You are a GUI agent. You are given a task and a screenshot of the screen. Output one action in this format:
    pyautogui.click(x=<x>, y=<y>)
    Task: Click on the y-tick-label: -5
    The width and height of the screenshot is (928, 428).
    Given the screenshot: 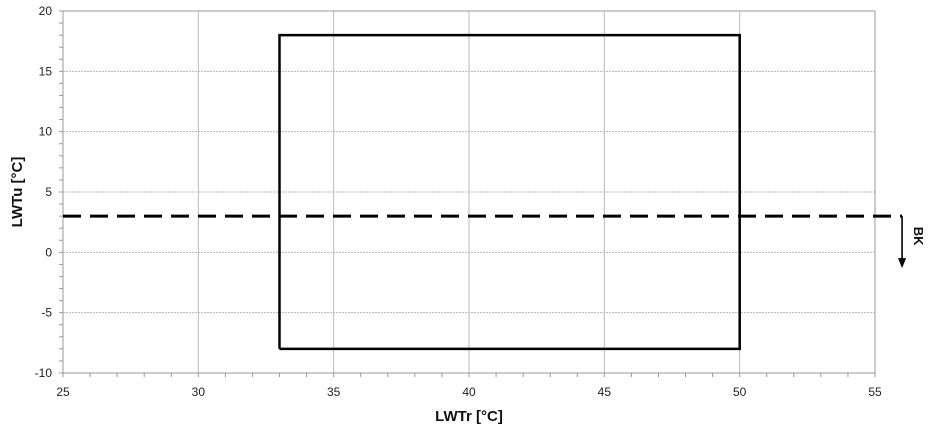 What is the action you would take?
    pyautogui.click(x=46, y=313)
    